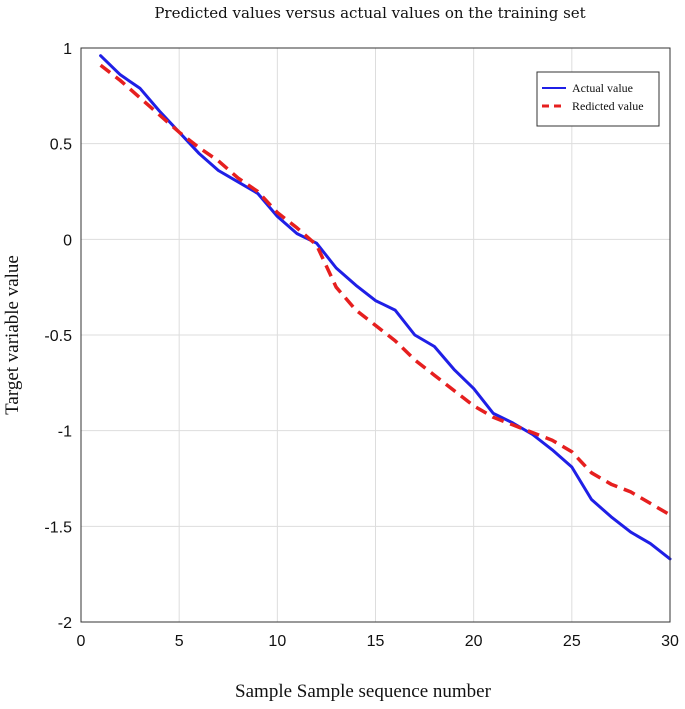 This screenshot has height=709, width=685. I want to click on y-axis-label: Target variable value, so click(12, 335).